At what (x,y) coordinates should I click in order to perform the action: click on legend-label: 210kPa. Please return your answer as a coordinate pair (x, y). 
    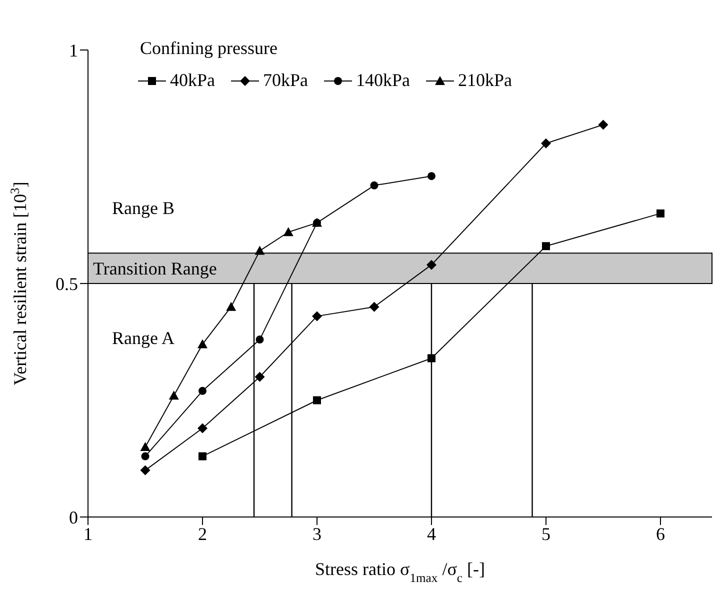
    Looking at the image, I should click on (485, 80).